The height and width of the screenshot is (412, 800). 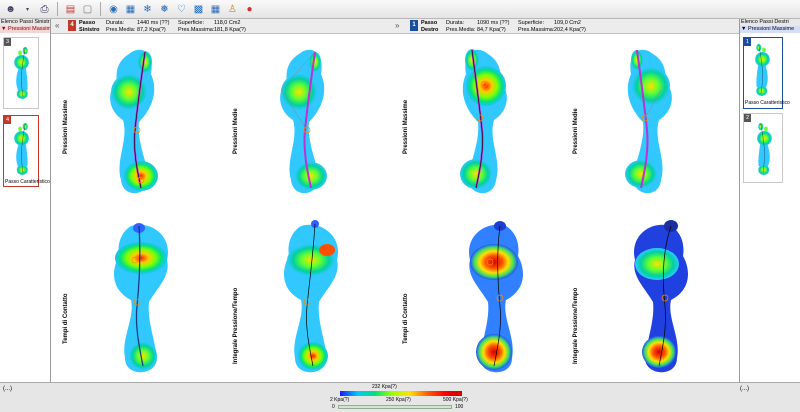 What do you see at coordinates (72, 25) in the screenshot?
I see `left-step-badge: 4` at bounding box center [72, 25].